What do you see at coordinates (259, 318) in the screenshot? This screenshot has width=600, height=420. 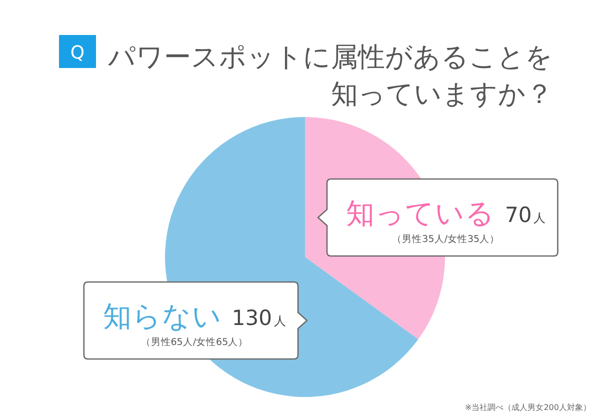 I see `data-label: 130人` at bounding box center [259, 318].